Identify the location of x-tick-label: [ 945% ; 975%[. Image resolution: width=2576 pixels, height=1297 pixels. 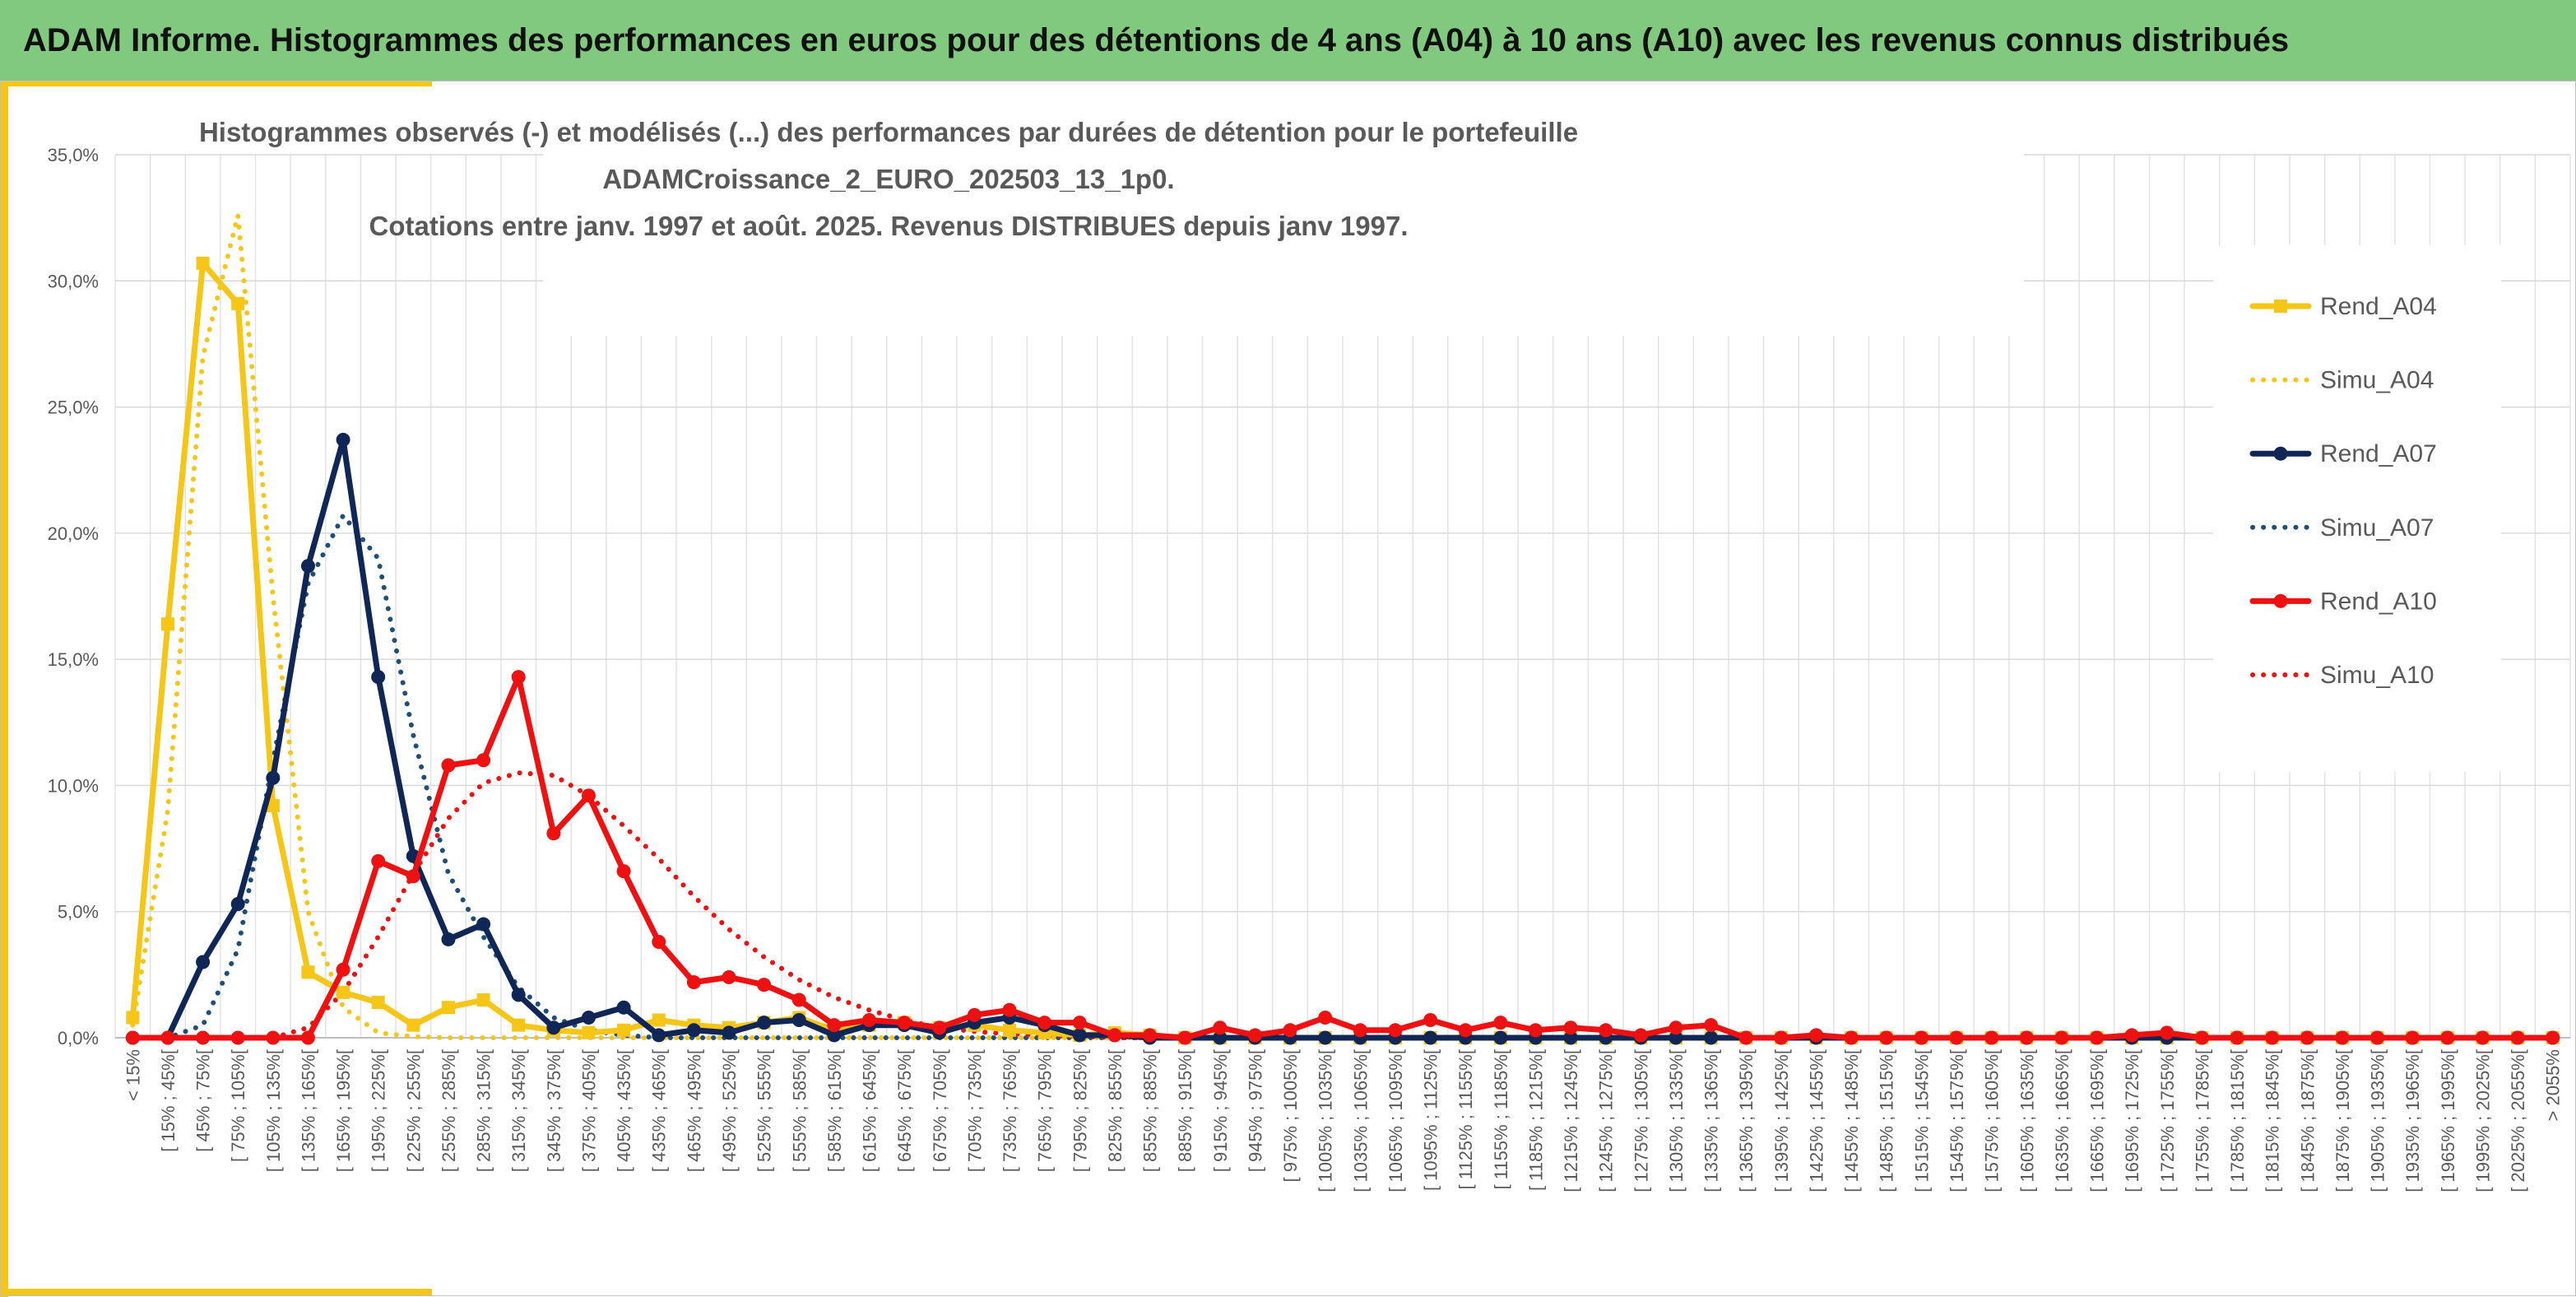
(1255, 1110).